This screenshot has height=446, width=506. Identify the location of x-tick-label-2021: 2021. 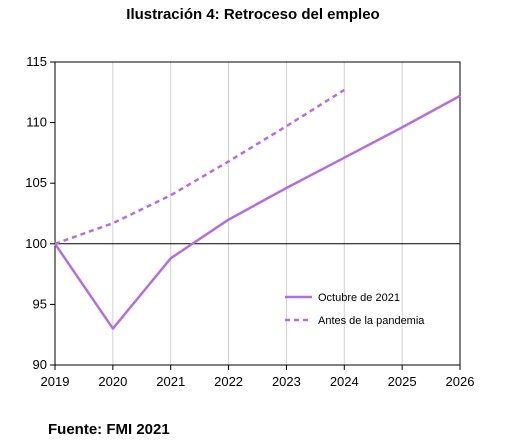
(170, 381).